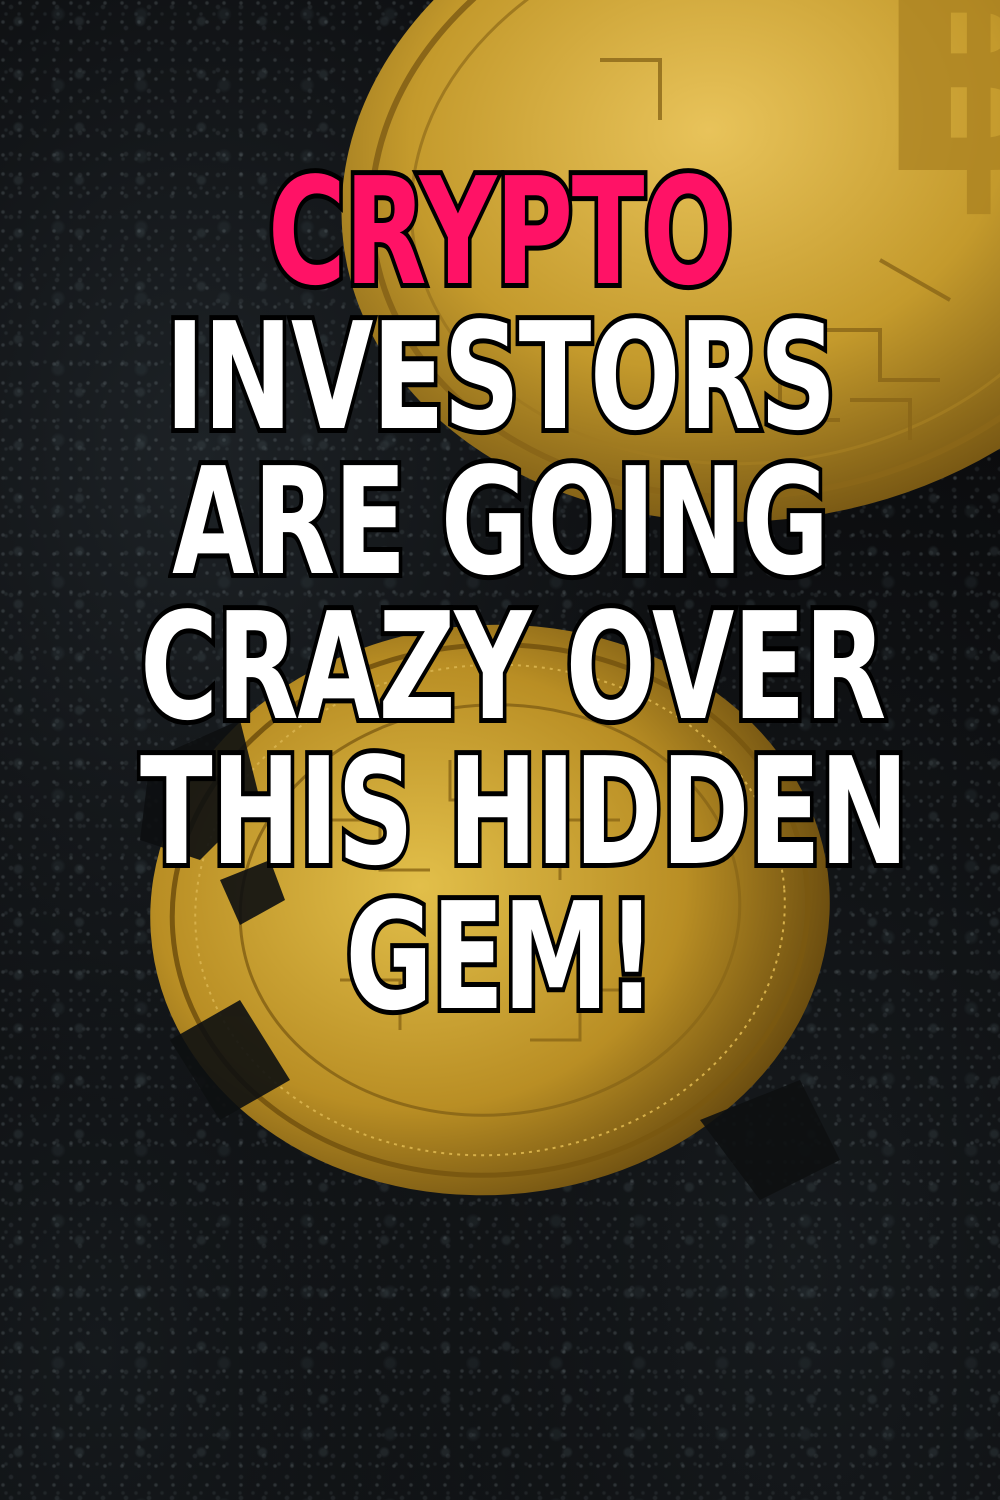  What do you see at coordinates (500, 522) in the screenshot?
I see `headline-line-2: ARE GOING` at bounding box center [500, 522].